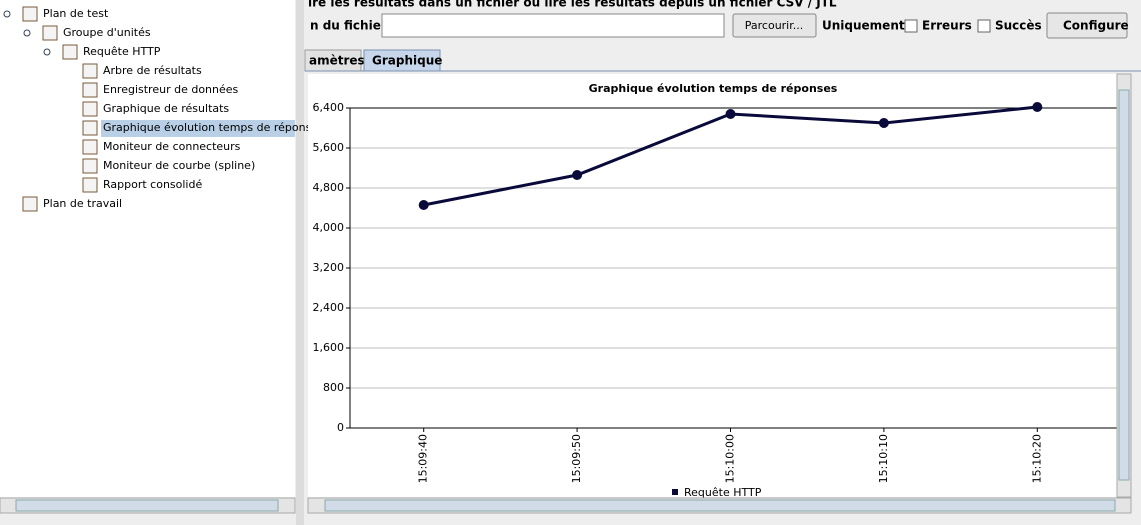  I want to click on tree-label: Groupe d'unités, so click(107, 32).